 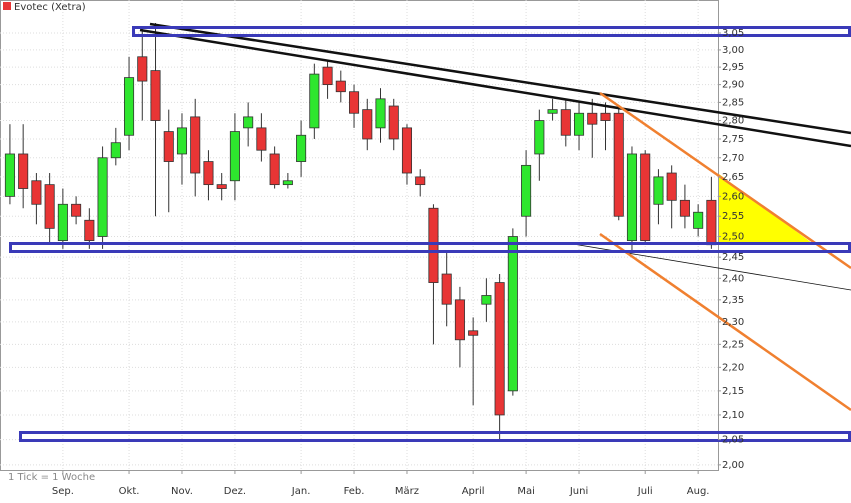 What do you see at coordinates (182, 491) in the screenshot?
I see `x-tick-label: Nov.` at bounding box center [182, 491].